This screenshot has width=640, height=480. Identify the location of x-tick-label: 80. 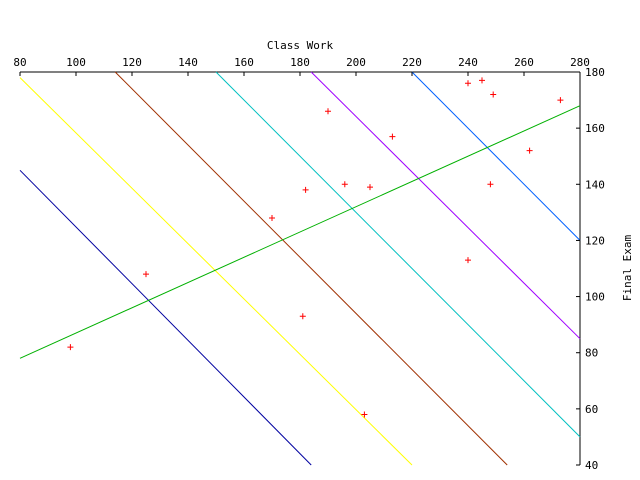
(19, 62).